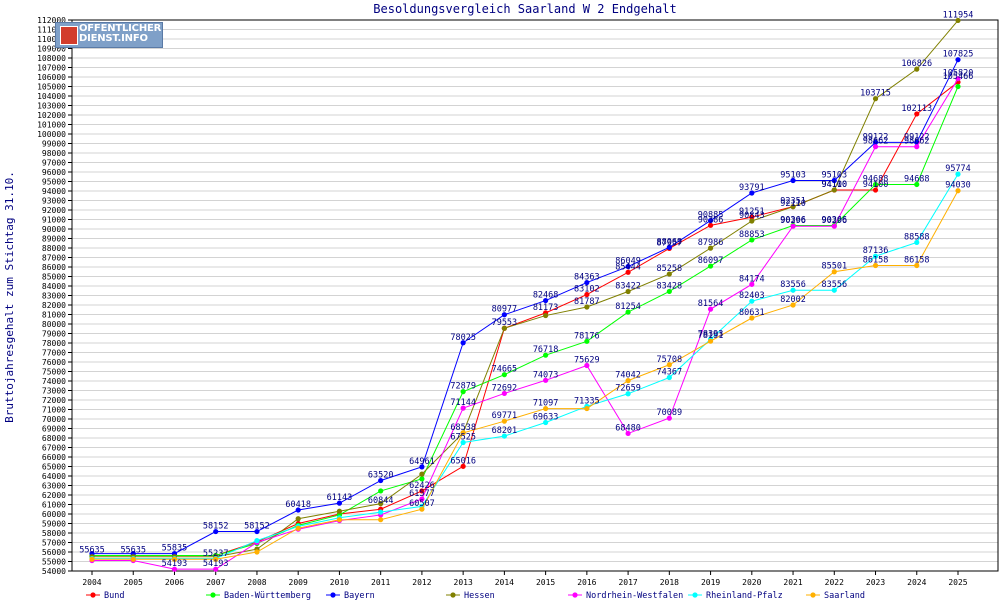 The height and width of the screenshot is (600, 1000). I want to click on data-label: 98662, so click(876, 142).